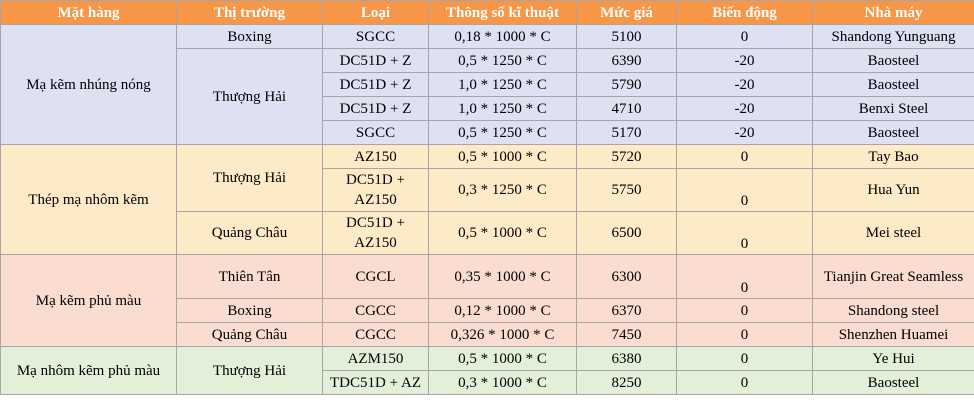 This screenshot has width=974, height=405. I want to click on type-text: TDC51D + AZ, so click(375, 382).